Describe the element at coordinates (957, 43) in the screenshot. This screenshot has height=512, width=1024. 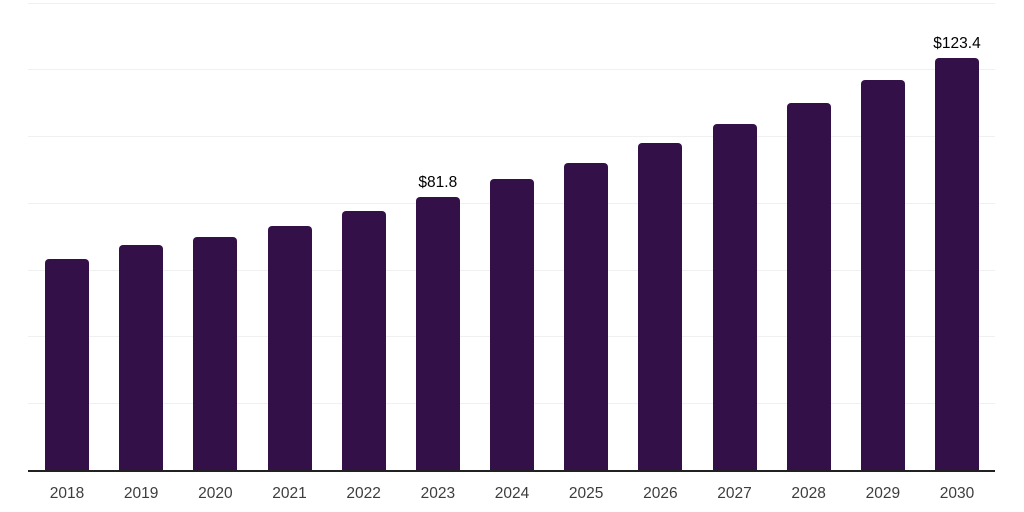
I see `value-label-2030: $123.4` at that location.